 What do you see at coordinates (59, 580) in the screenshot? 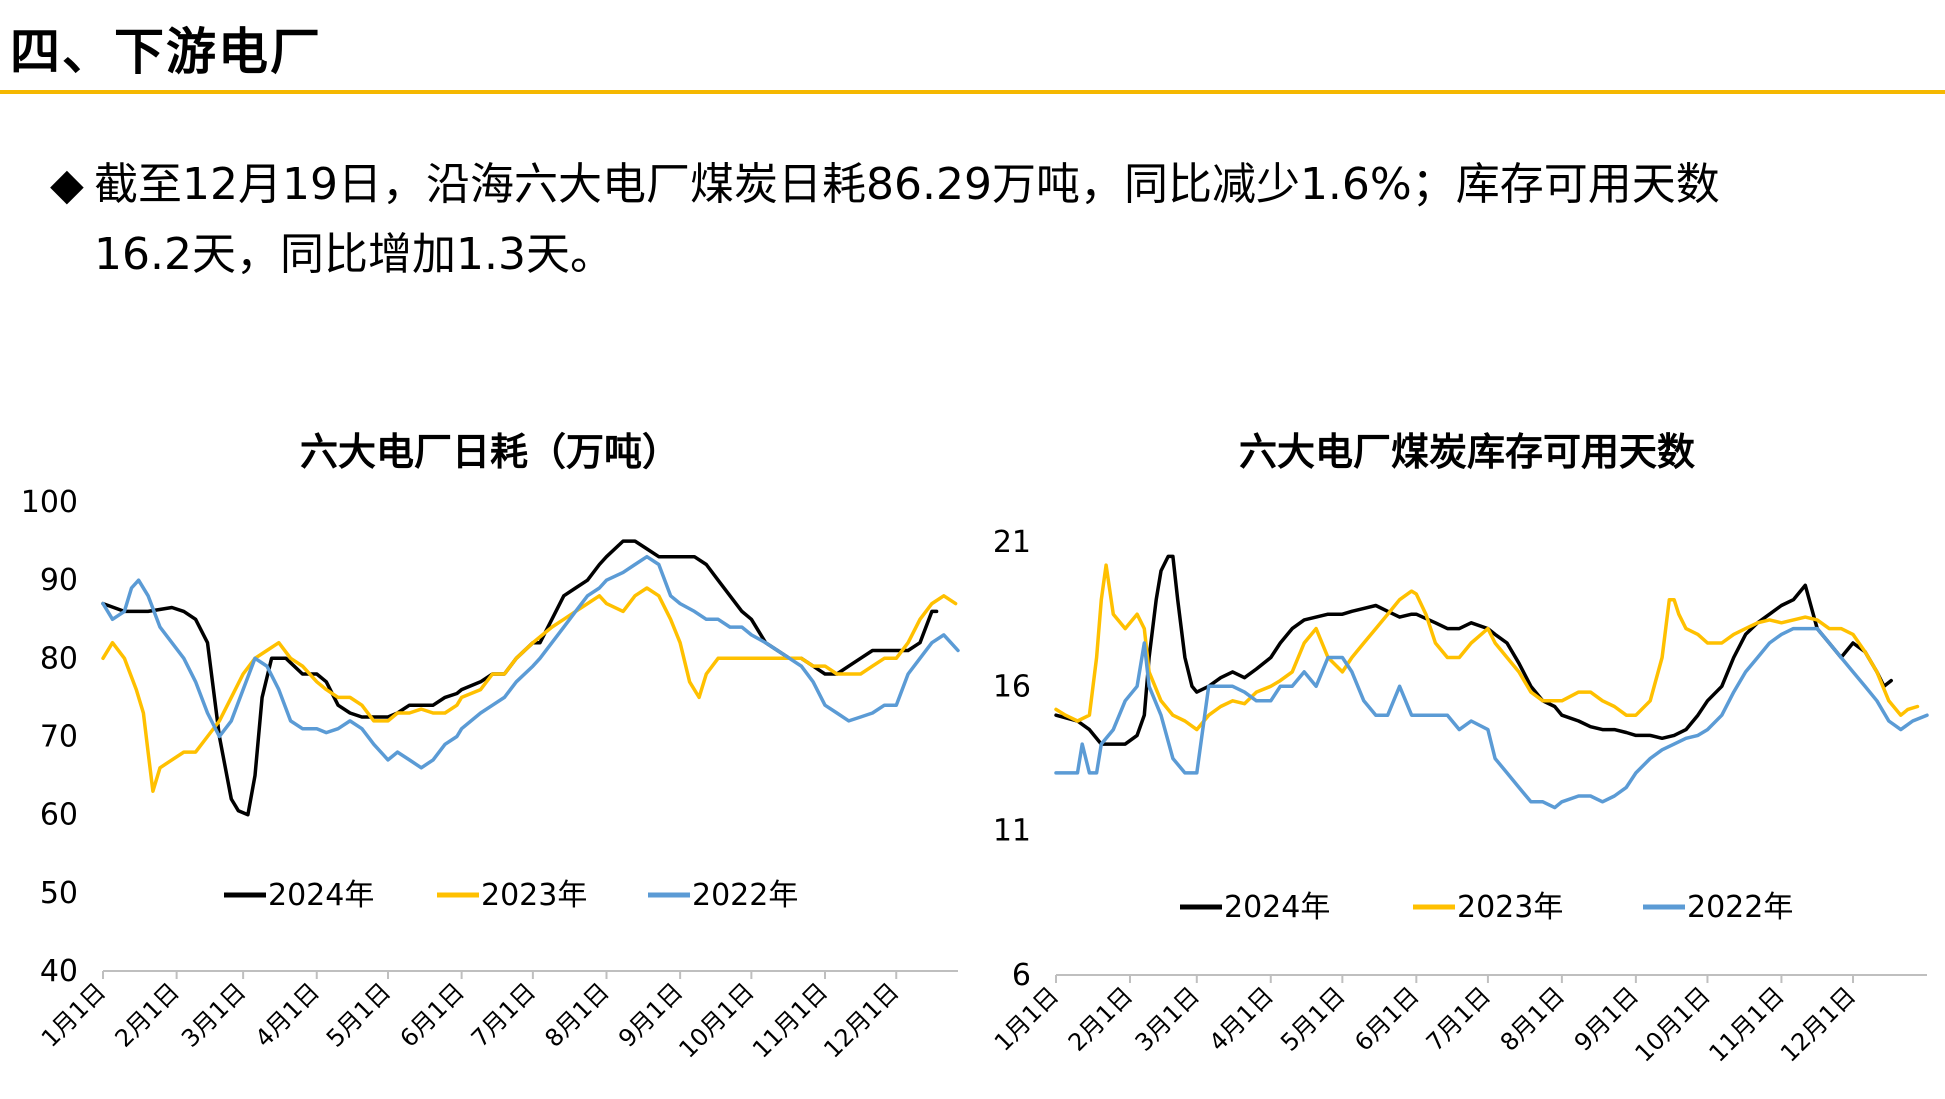
I see `y-tick-label: 90` at bounding box center [59, 580].